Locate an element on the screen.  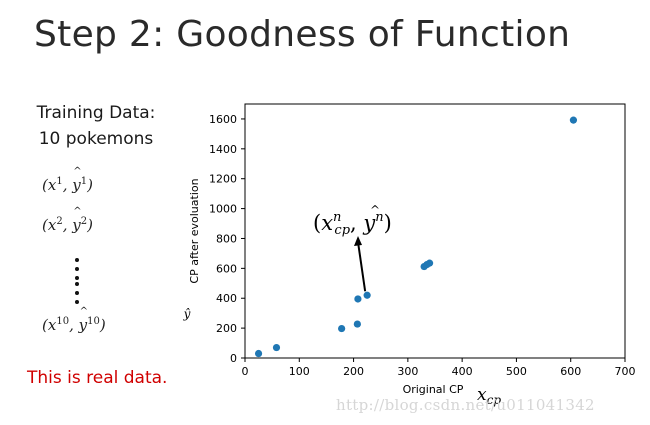
x-tick-label: 700 is located at coordinates (625, 371).